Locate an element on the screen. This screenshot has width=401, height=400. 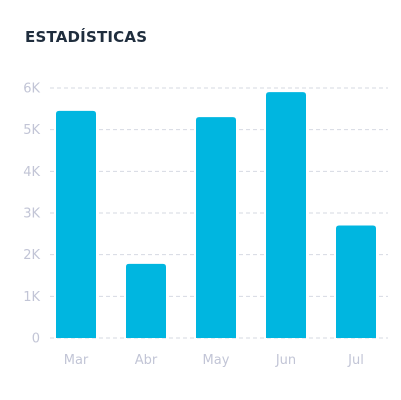
y-tick-label: 6K is located at coordinates (31, 89).